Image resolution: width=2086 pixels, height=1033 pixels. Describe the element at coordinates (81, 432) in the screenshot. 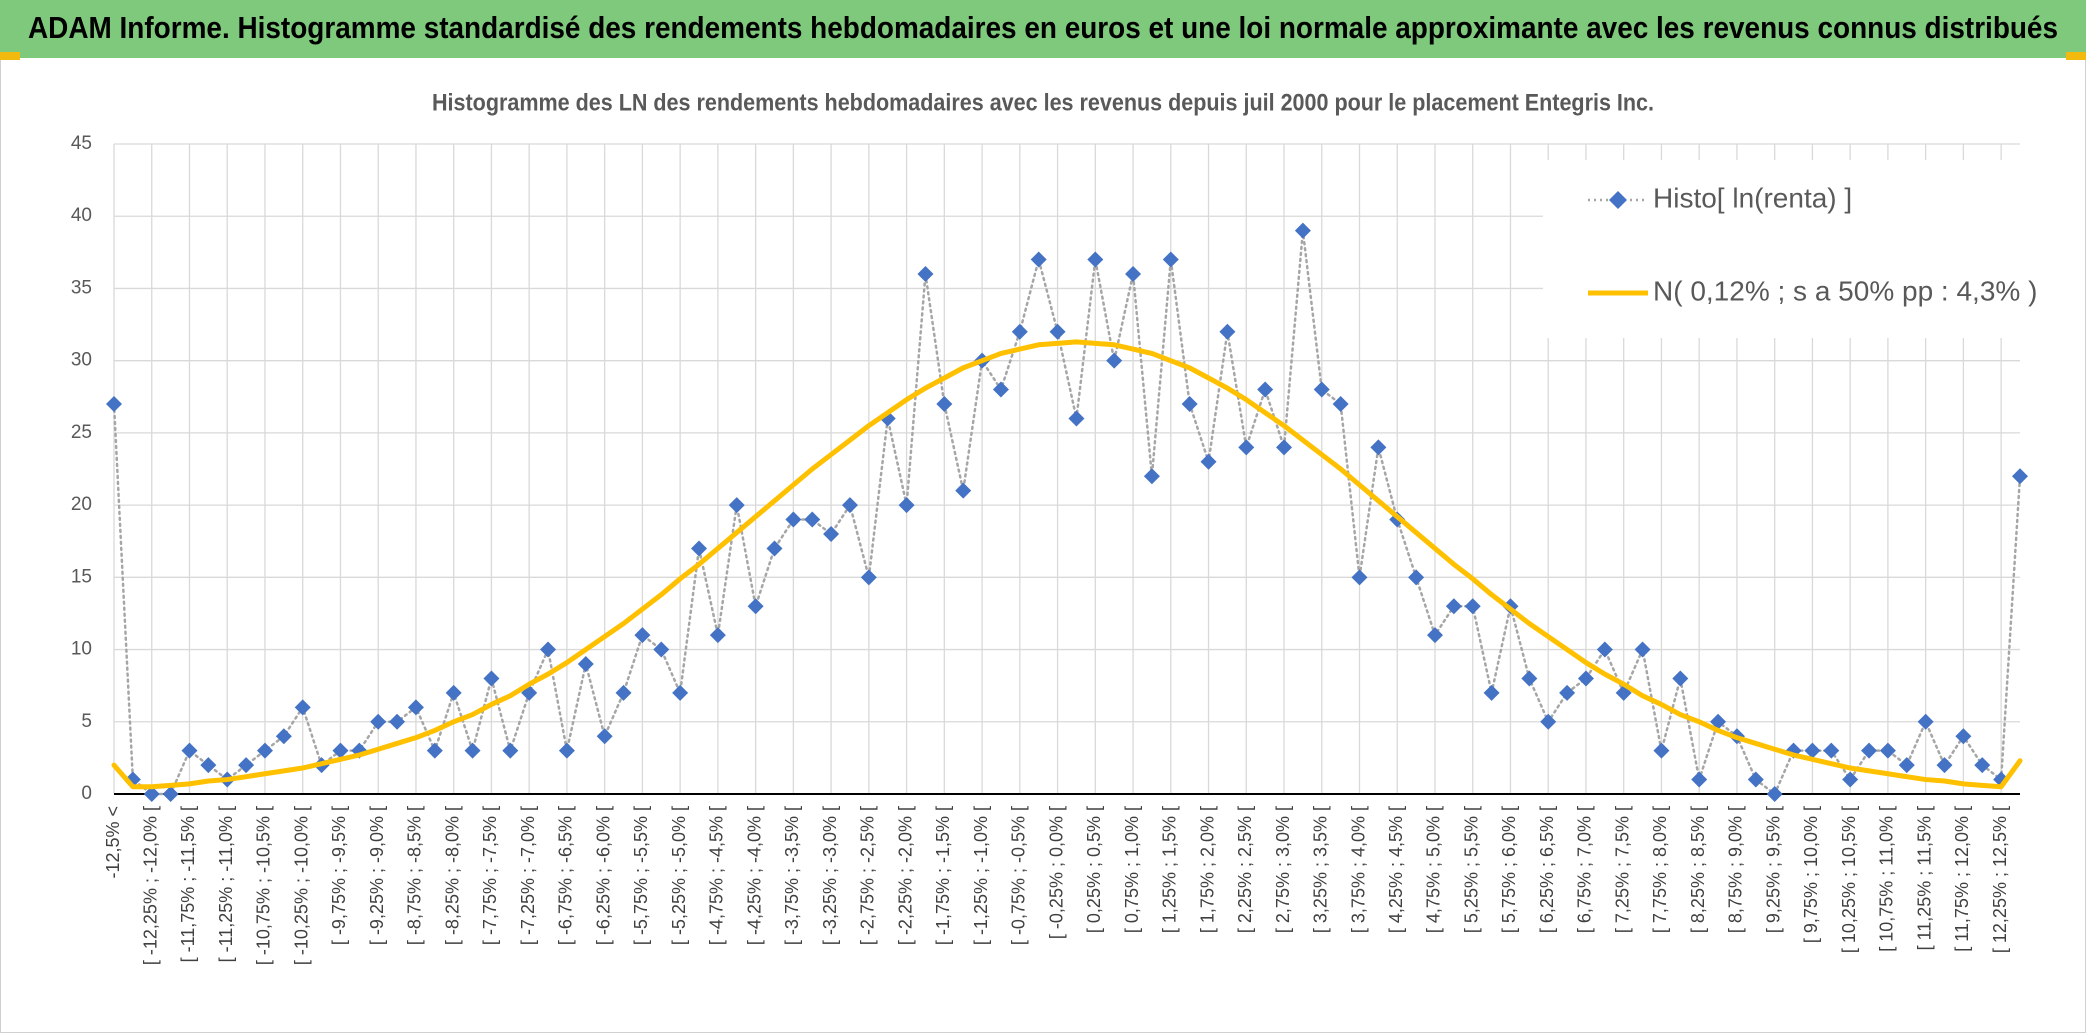

I see `y-tick-label: 25` at that location.